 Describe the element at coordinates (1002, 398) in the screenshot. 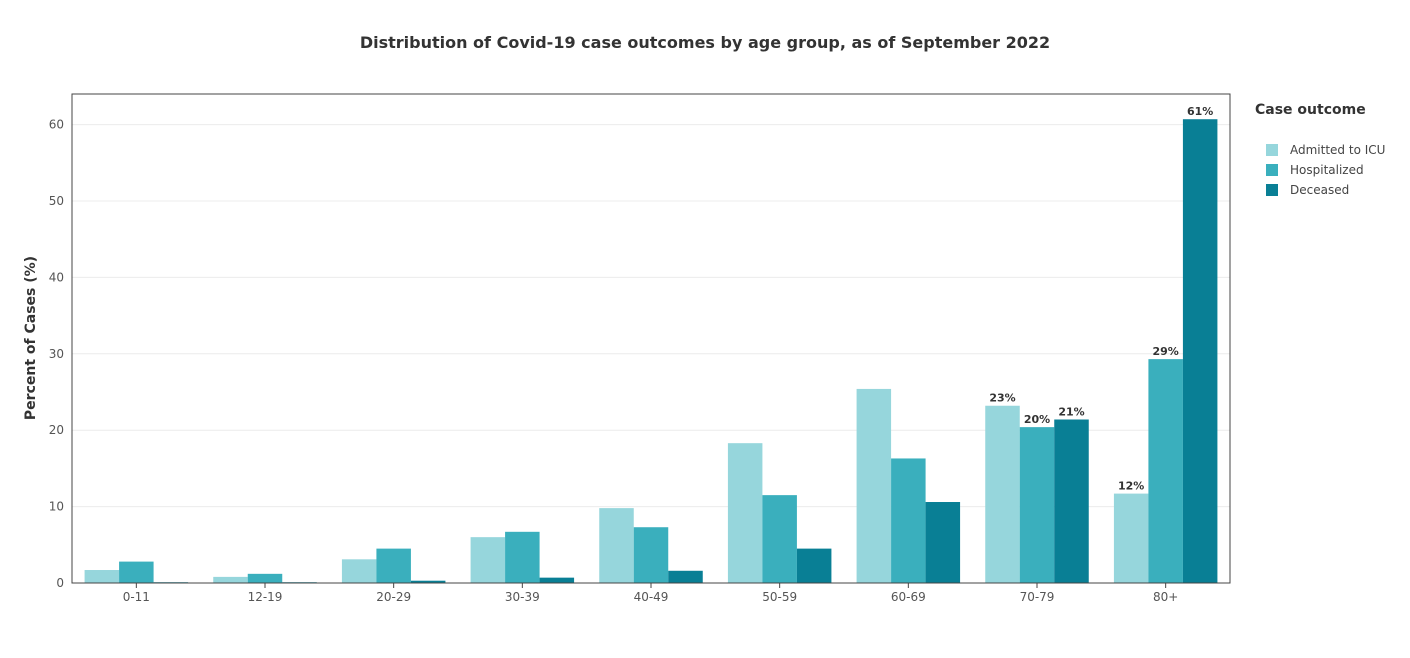

I see `bar-data-label: 23%` at that location.